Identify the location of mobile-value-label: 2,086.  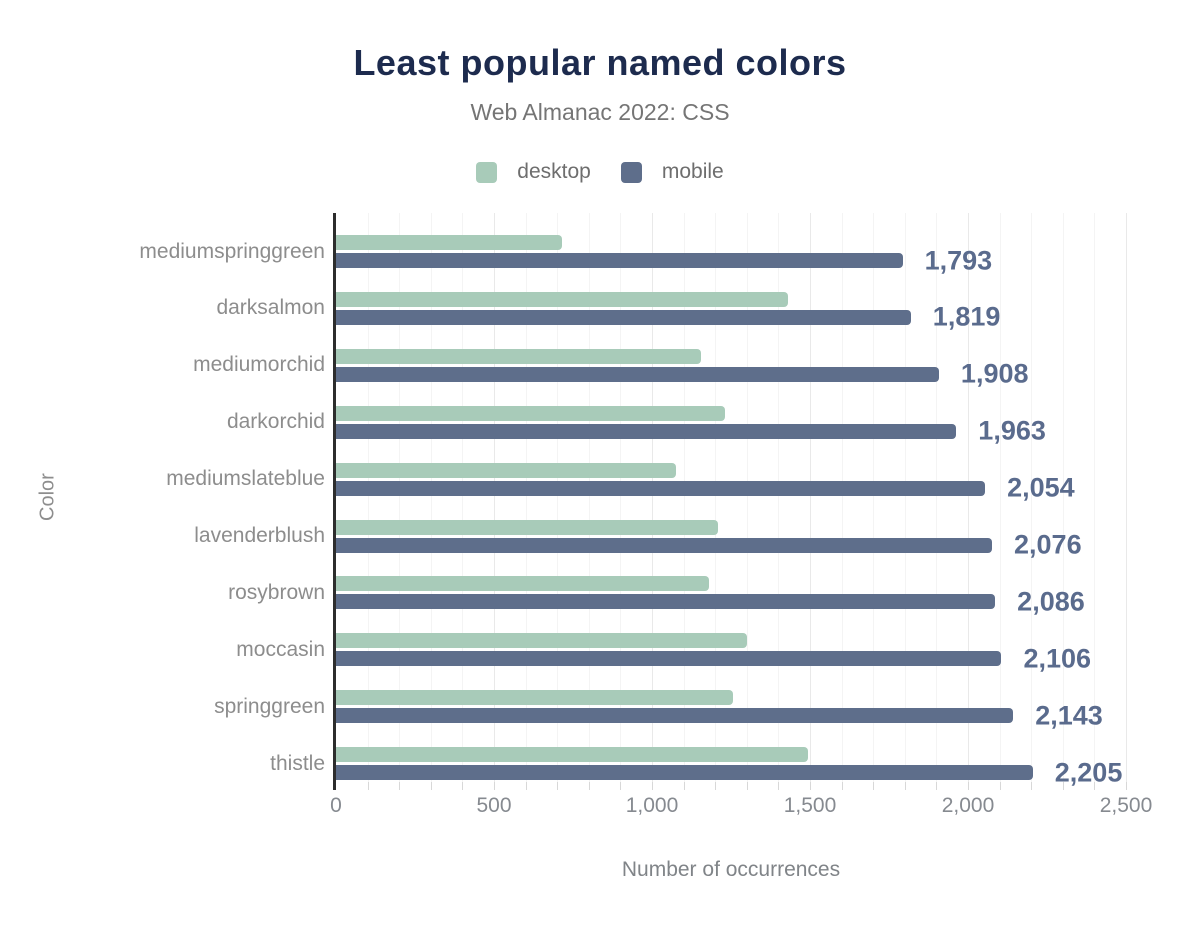
(1051, 601).